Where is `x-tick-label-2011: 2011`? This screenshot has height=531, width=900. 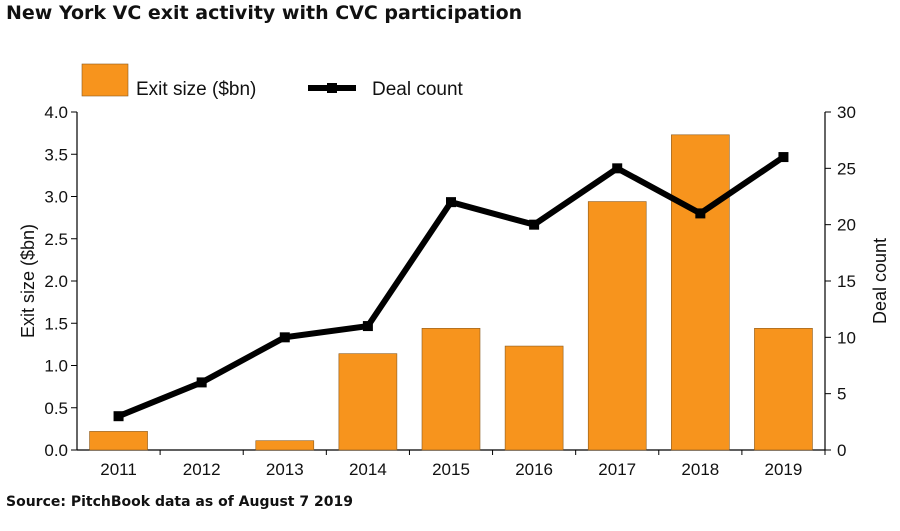 x-tick-label-2011: 2011 is located at coordinates (118, 469).